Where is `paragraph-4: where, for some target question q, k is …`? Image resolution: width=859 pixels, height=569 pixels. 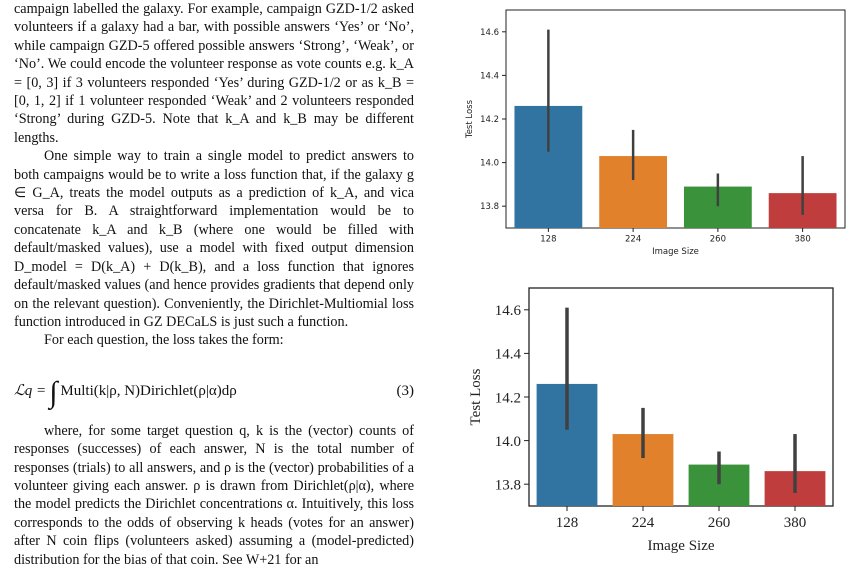
paragraph-4: where, for some target question q, k is … is located at coordinates (214, 495).